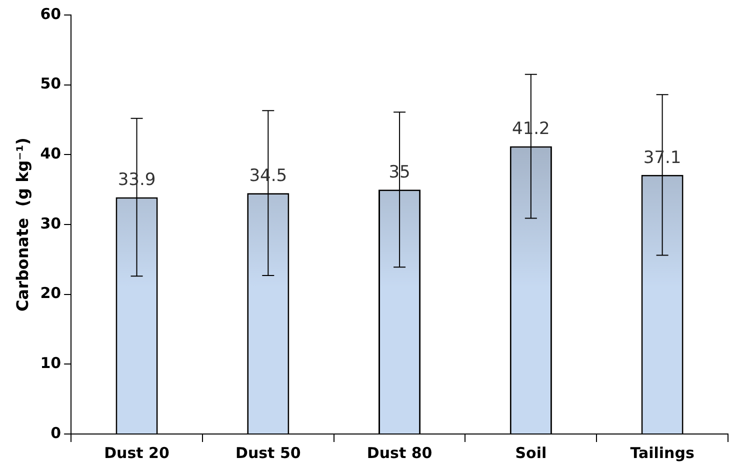 The width and height of the screenshot is (748, 471). I want to click on y-tick-label: 0, so click(56, 433).